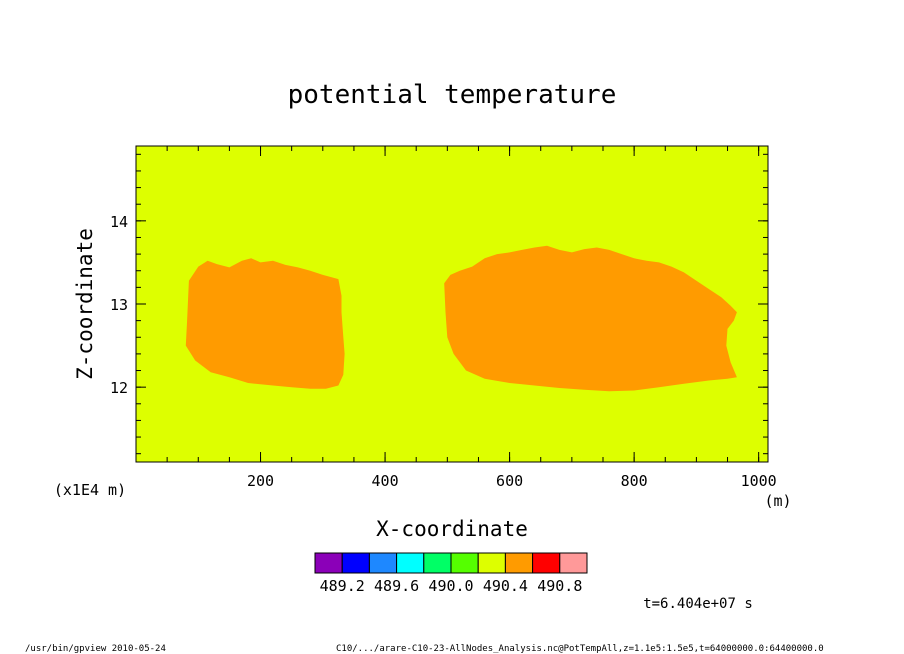 The height and width of the screenshot is (654, 904). What do you see at coordinates (509, 481) in the screenshot?
I see `x-tick-label: 600` at bounding box center [509, 481].